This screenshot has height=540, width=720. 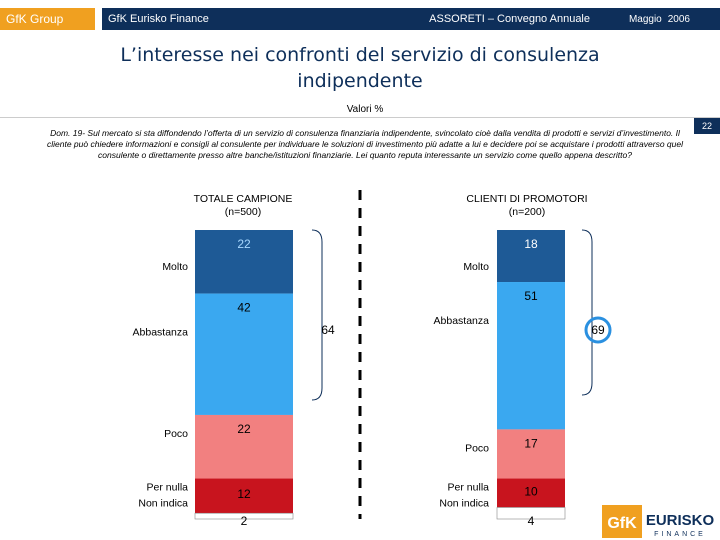 I want to click on series-title-1: CLIENTI DI PROMOTORI, so click(x=526, y=199).